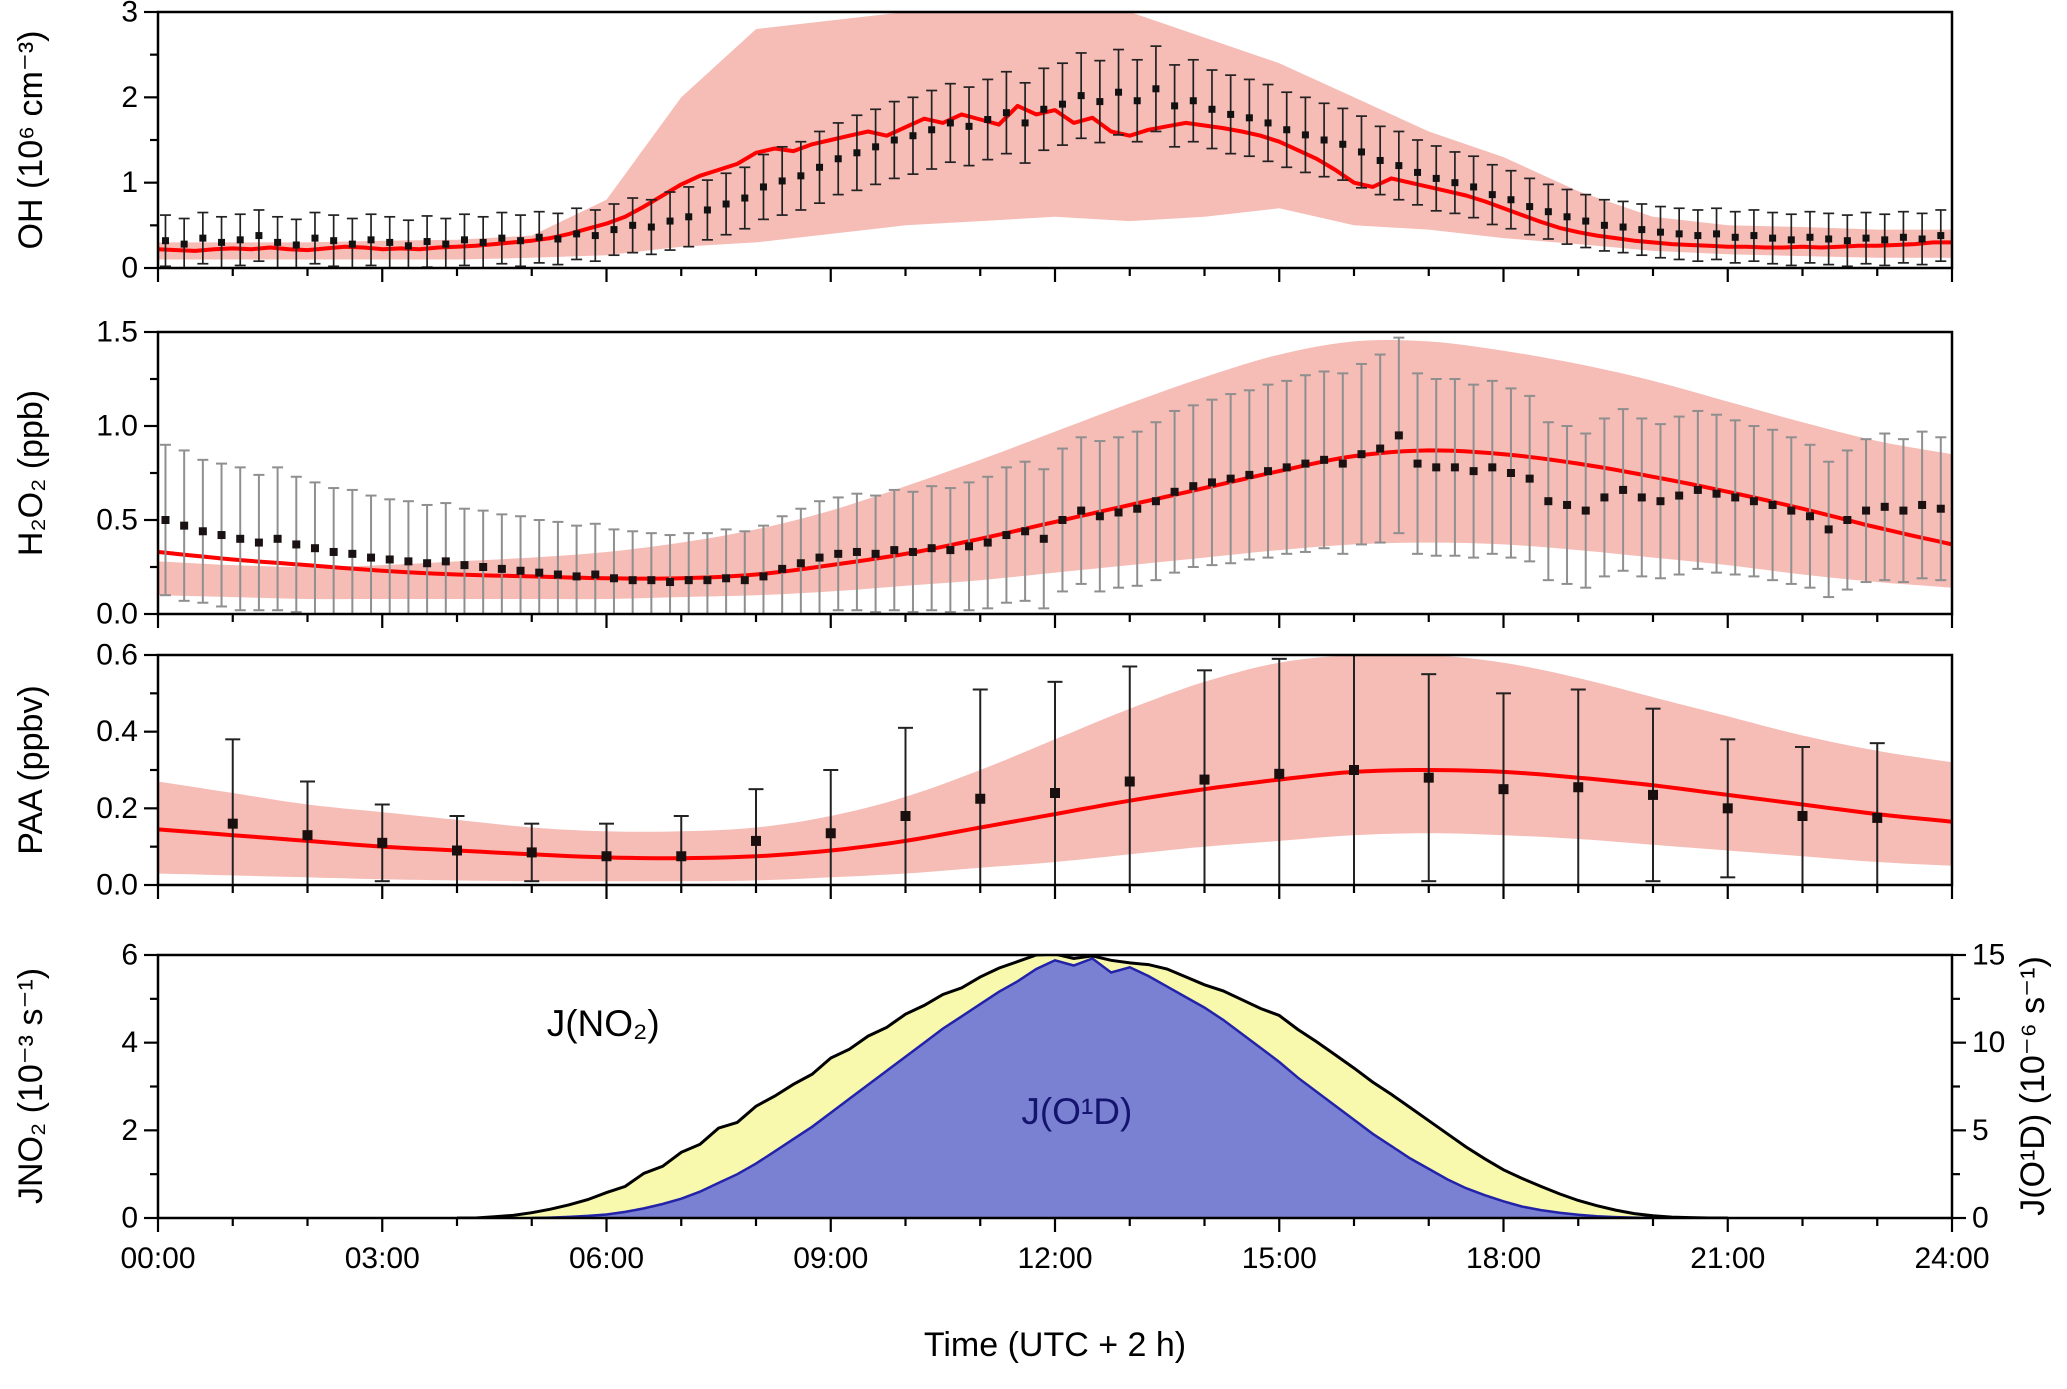 The height and width of the screenshot is (1389, 2067). I want to click on svg-text: 15, so click(1988, 955).